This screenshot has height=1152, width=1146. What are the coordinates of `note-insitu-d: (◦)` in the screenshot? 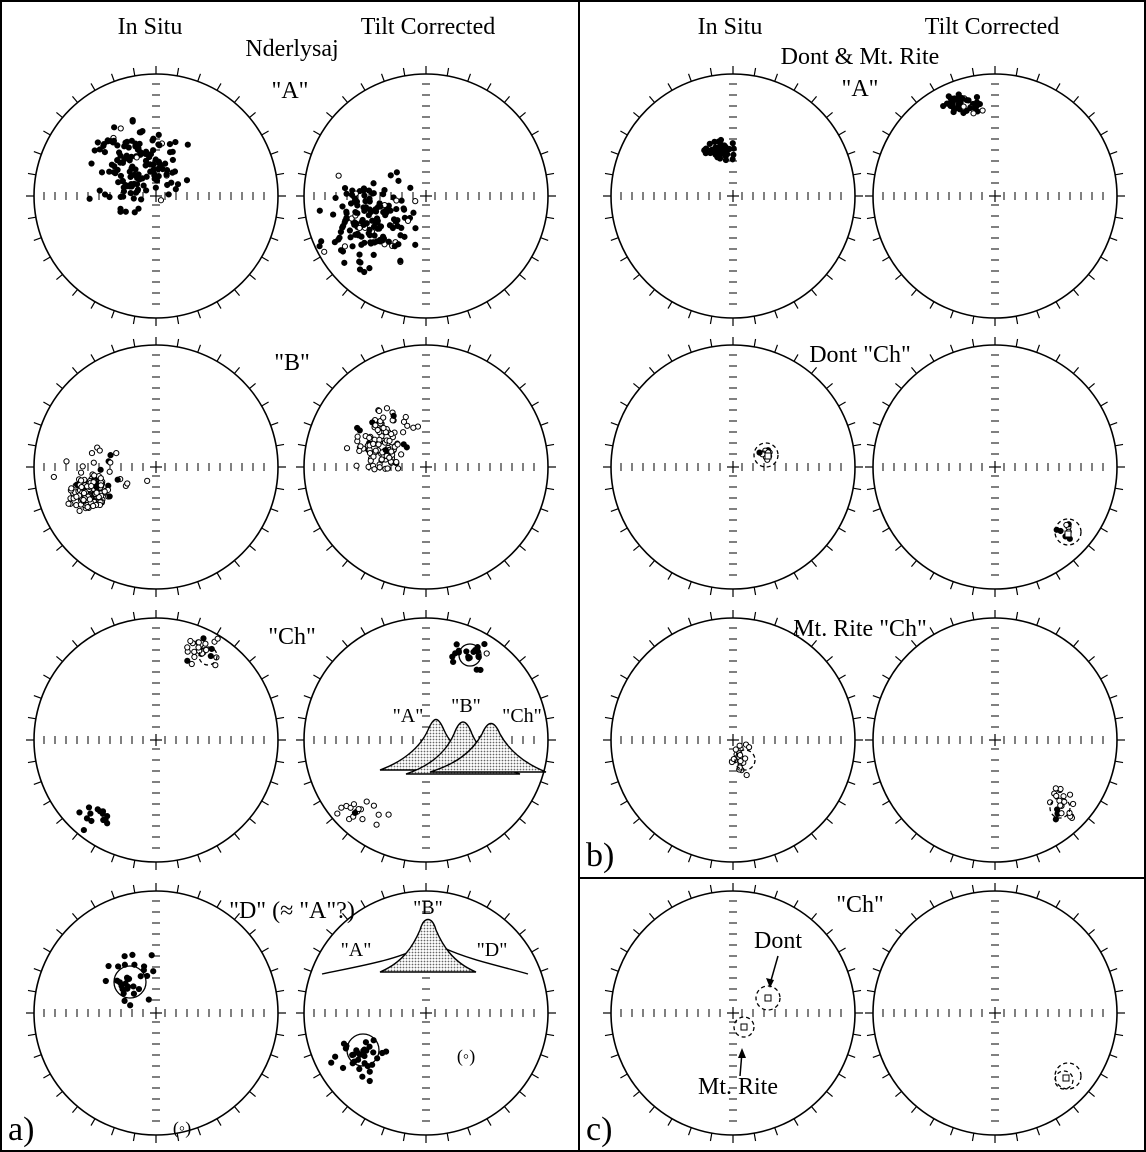 It's located at (182, 1128).